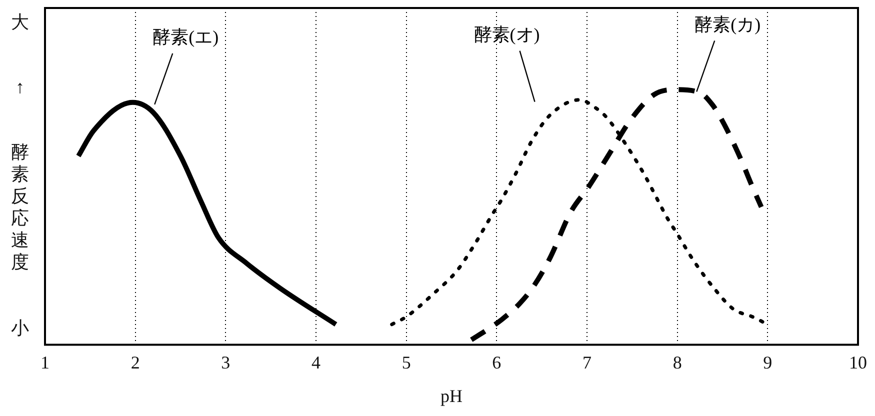 Image resolution: width=875 pixels, height=416 pixels. What do you see at coordinates (727, 24) in the screenshot?
I see `text: 酵素(カ)` at bounding box center [727, 24].